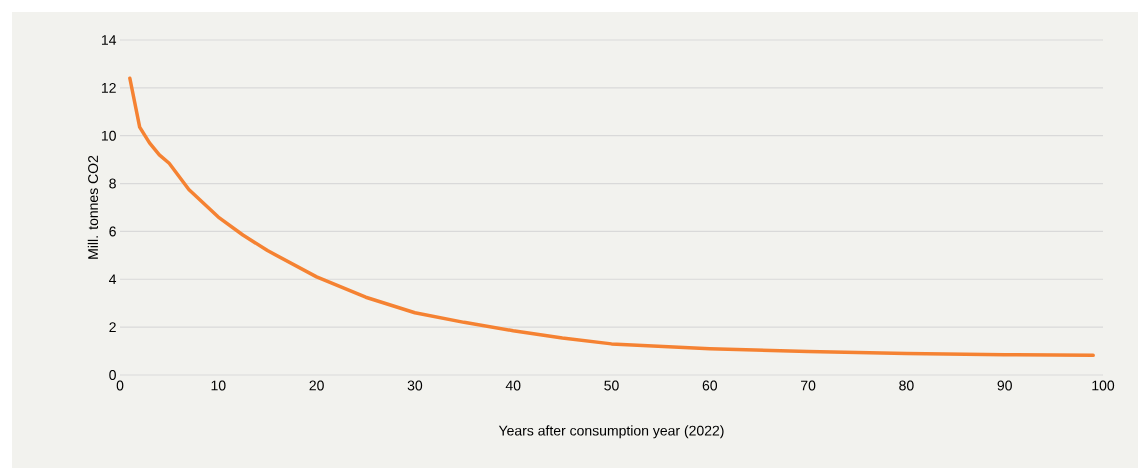 This screenshot has width=1138, height=468. What do you see at coordinates (906, 385) in the screenshot?
I see `x-tick-label: 80` at bounding box center [906, 385].